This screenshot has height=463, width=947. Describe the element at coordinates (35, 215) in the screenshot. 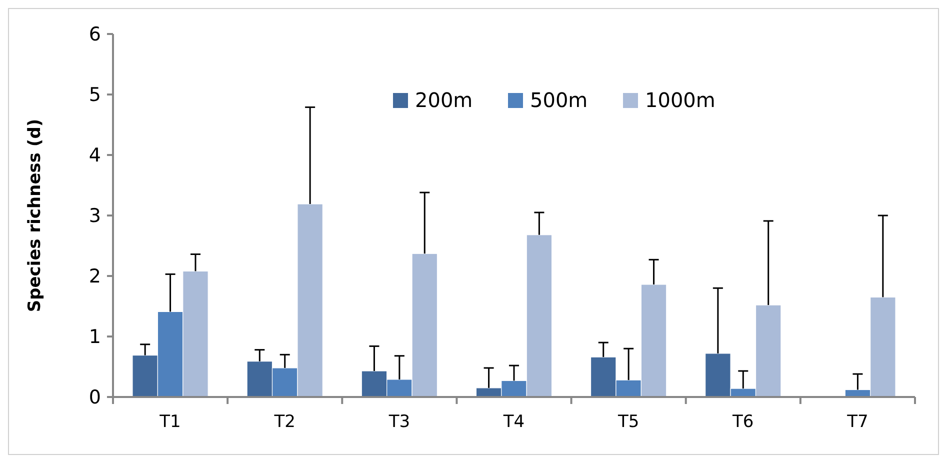

I see `y-axis-title: Species richness (d)` at that location.